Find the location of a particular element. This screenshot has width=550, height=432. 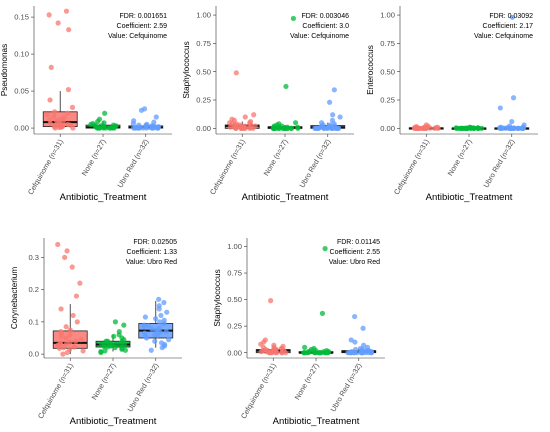

y-tick-label: 0.00 is located at coordinates (21, 128).